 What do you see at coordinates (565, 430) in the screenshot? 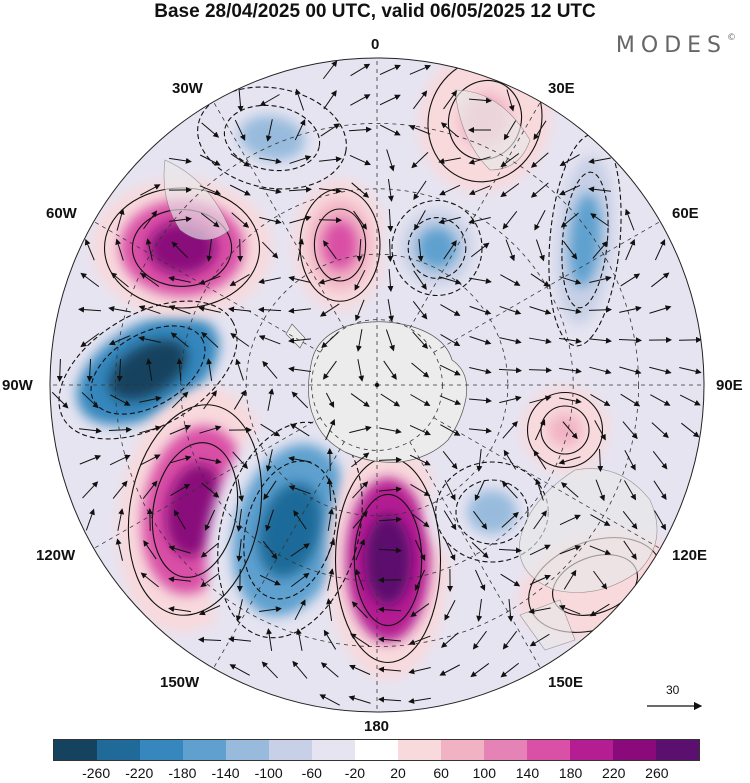
I see `contour-high-100e` at bounding box center [565, 430].